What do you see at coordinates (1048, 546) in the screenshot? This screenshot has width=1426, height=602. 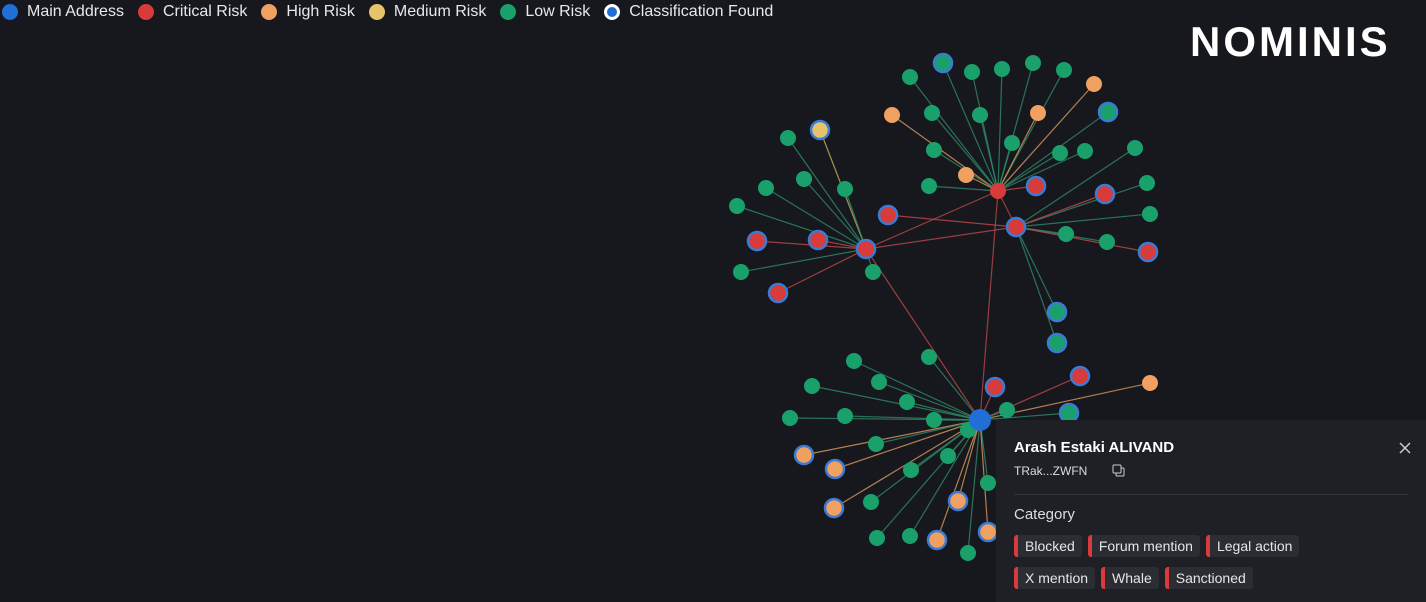 I see `category-tag: Blocked` at bounding box center [1048, 546].